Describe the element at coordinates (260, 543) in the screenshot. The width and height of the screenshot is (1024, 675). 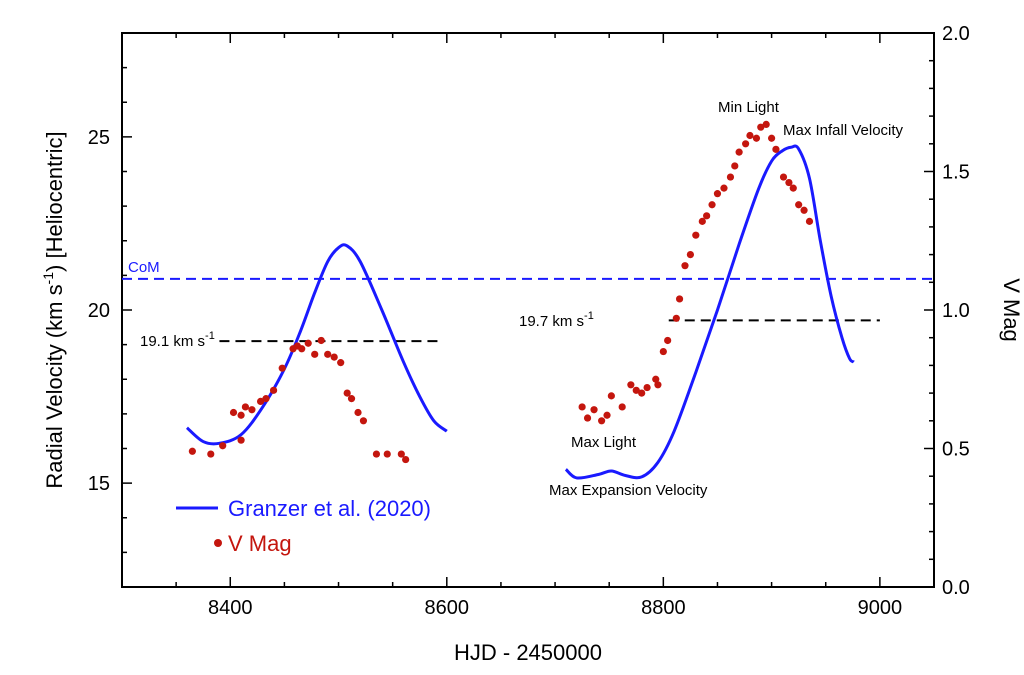
I see `legend-vmag-label: V Mag` at that location.